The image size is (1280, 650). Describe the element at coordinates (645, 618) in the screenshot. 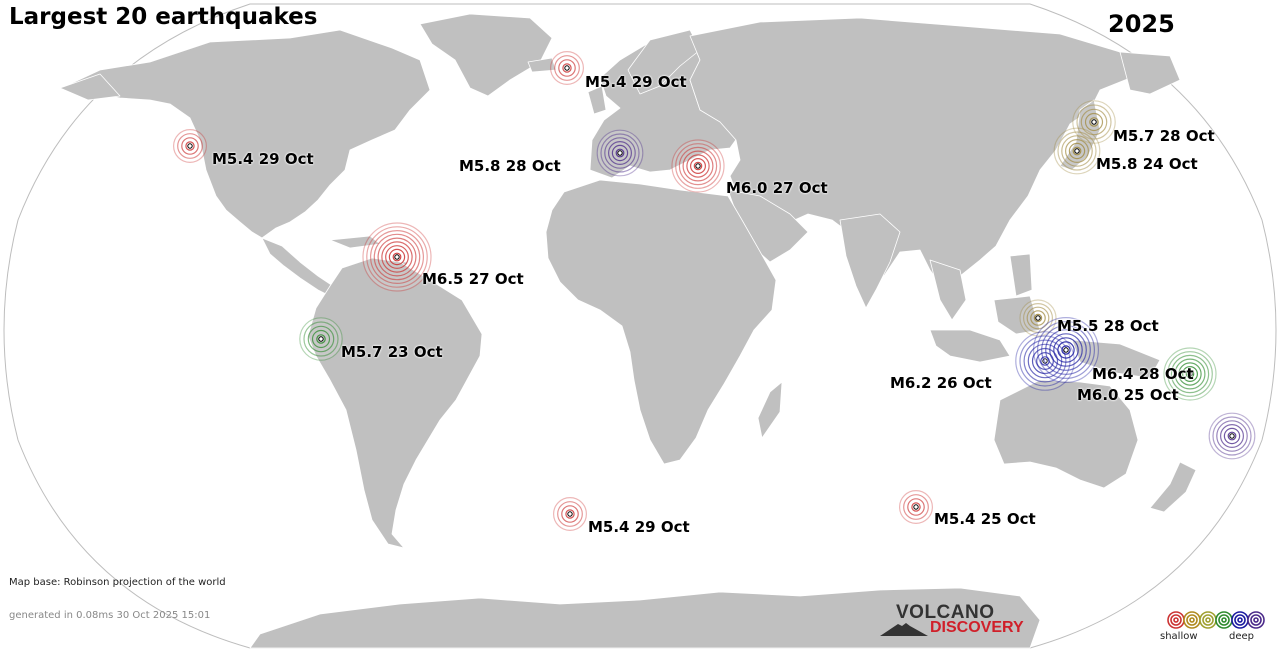

I see `antarctica` at that location.